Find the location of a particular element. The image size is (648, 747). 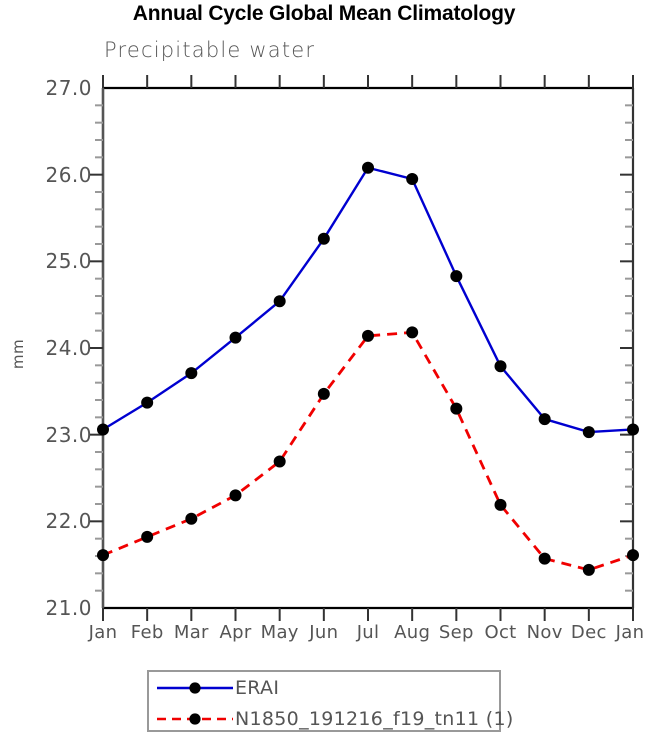

legend-item-model: N1850_191216_f19_tn11 (1) is located at coordinates (331, 718).